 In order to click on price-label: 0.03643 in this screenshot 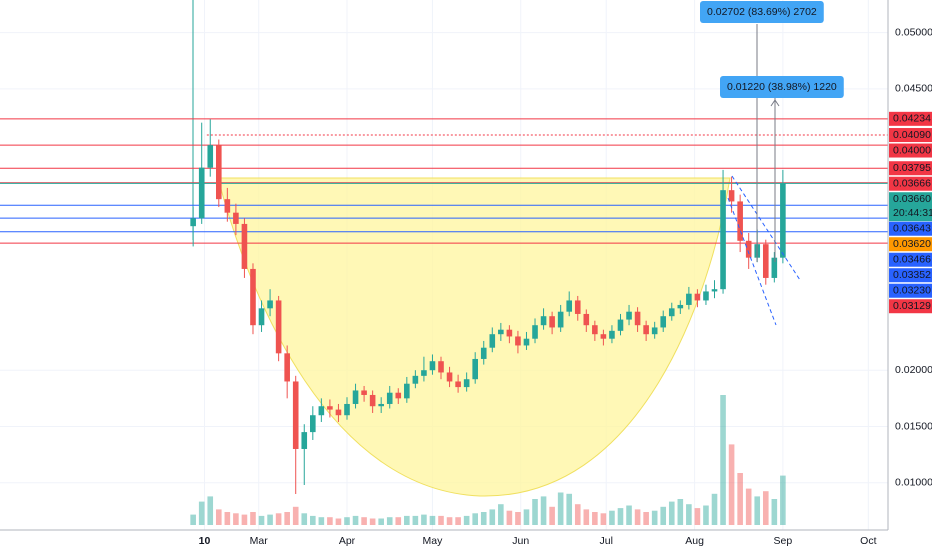, I will do `click(912, 229)`.